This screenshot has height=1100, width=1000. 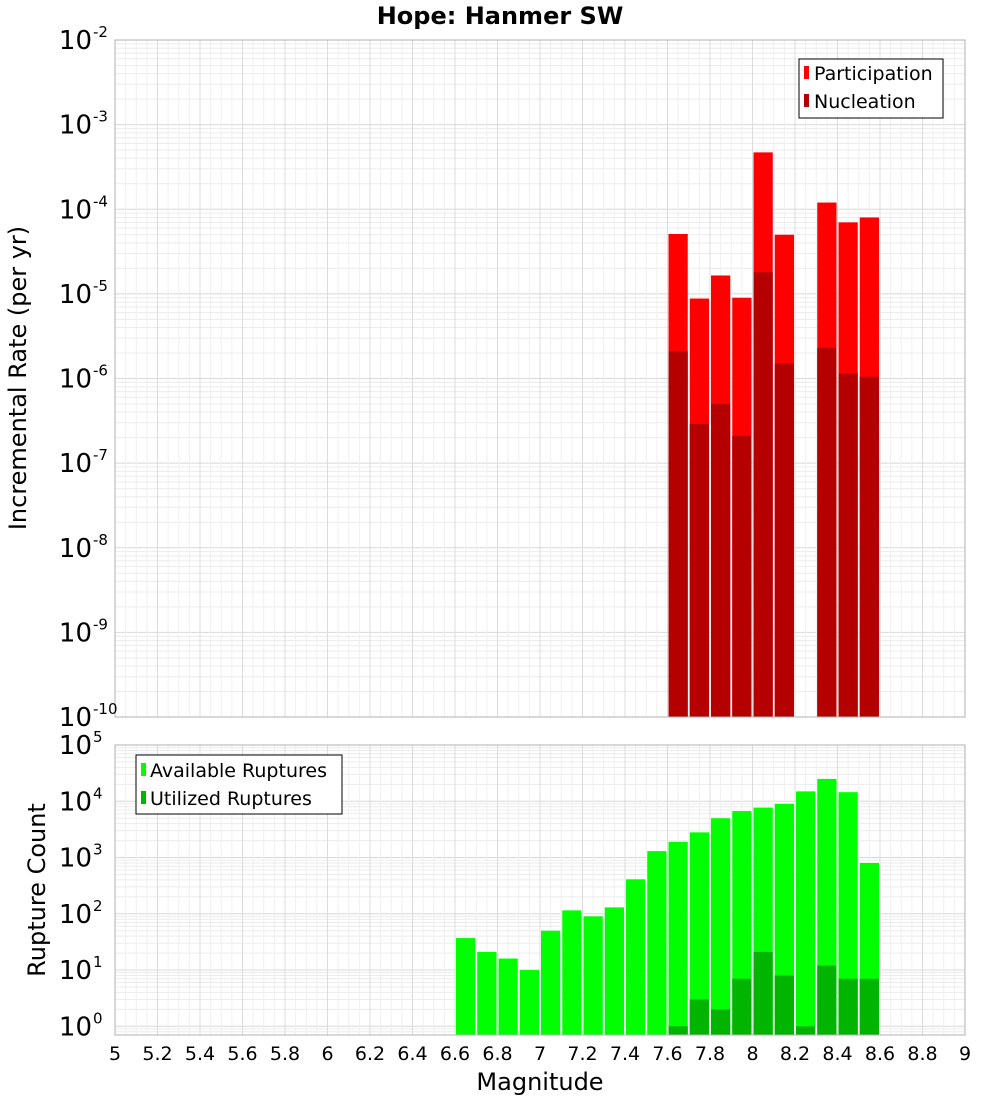 What do you see at coordinates (143, 797) in the screenshot?
I see `utilized-legend-swatch` at bounding box center [143, 797].